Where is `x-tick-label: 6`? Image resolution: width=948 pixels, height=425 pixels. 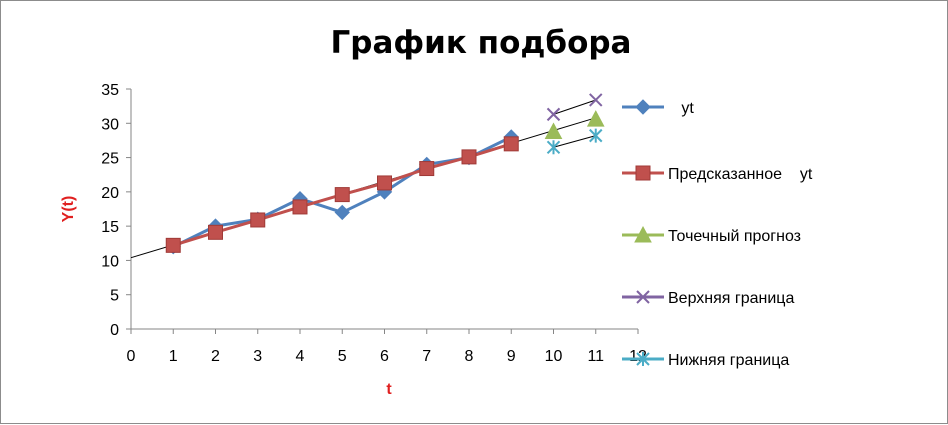
x-tick-label: 6 is located at coordinates (384, 356).